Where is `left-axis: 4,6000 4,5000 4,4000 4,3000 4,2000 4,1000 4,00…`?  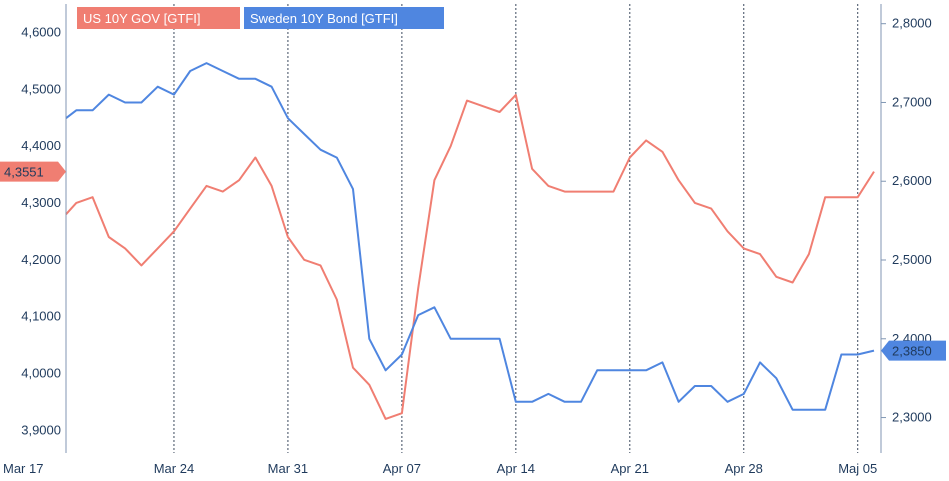
left-axis: 4,6000 4,5000 4,4000 4,3000 4,2000 4,1000 4,00… is located at coordinates (41, 230).